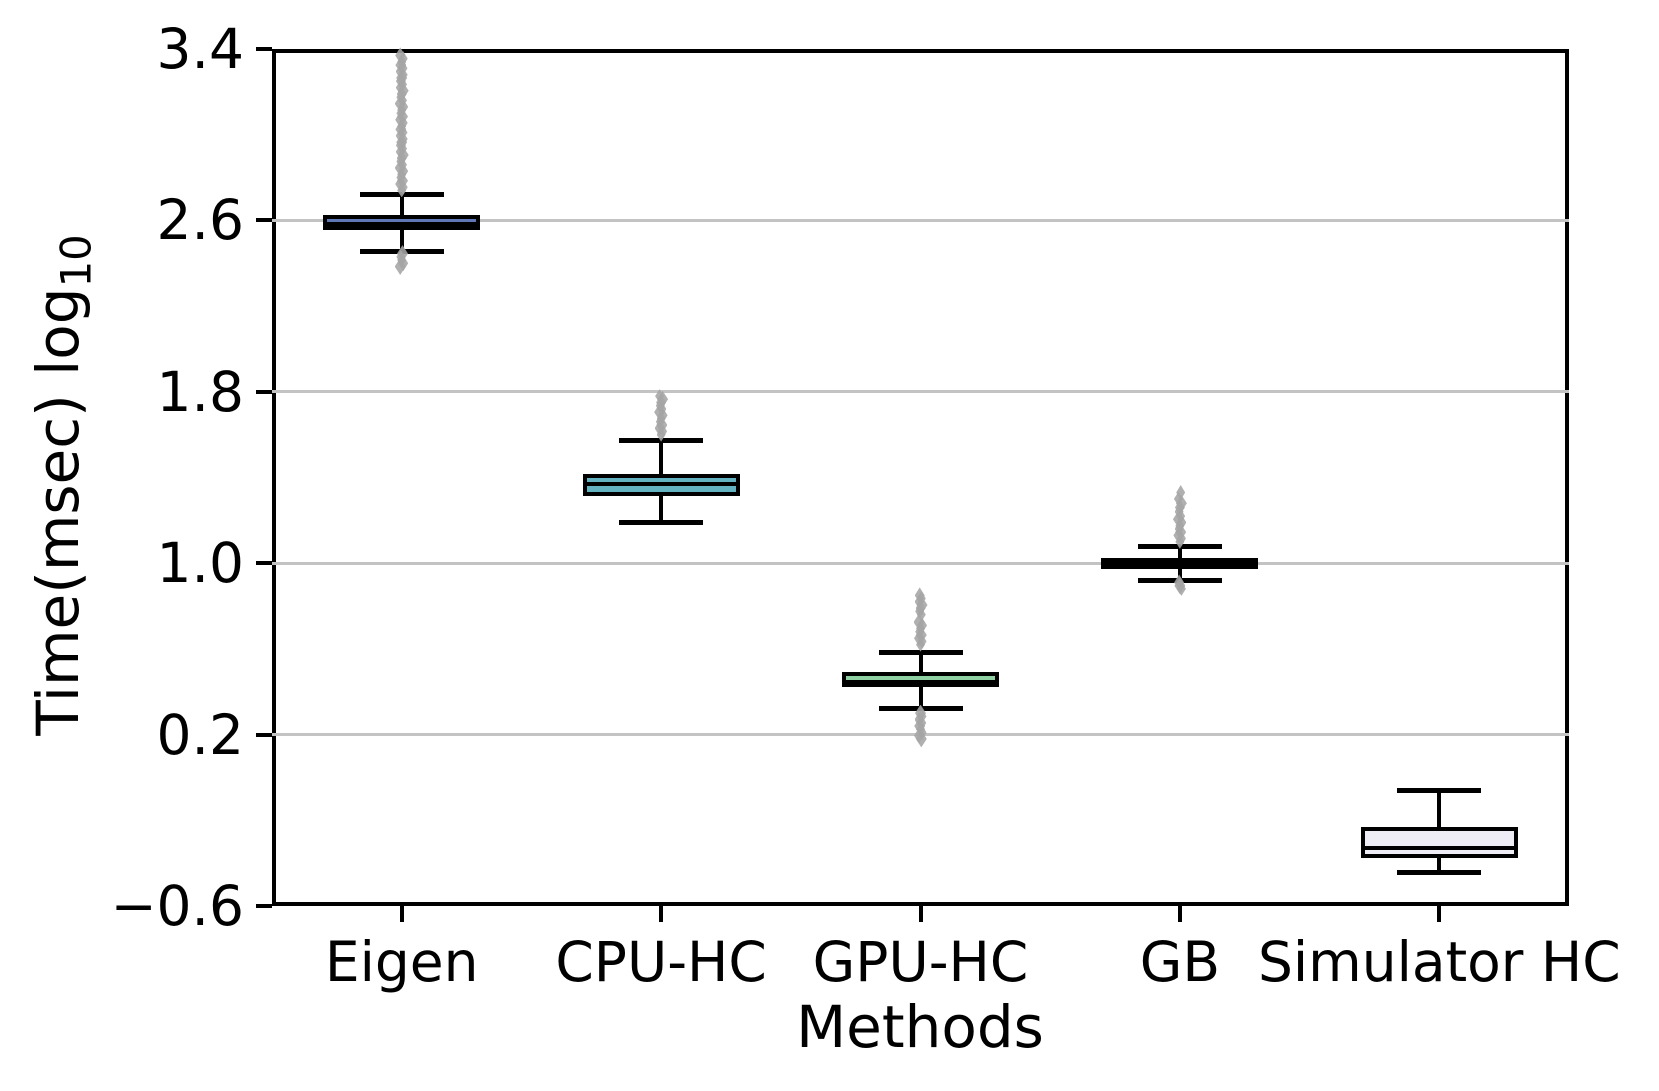 This screenshot has width=1659, height=1091. I want to click on whisker-cap-upper-gpu-hc, so click(920, 652).